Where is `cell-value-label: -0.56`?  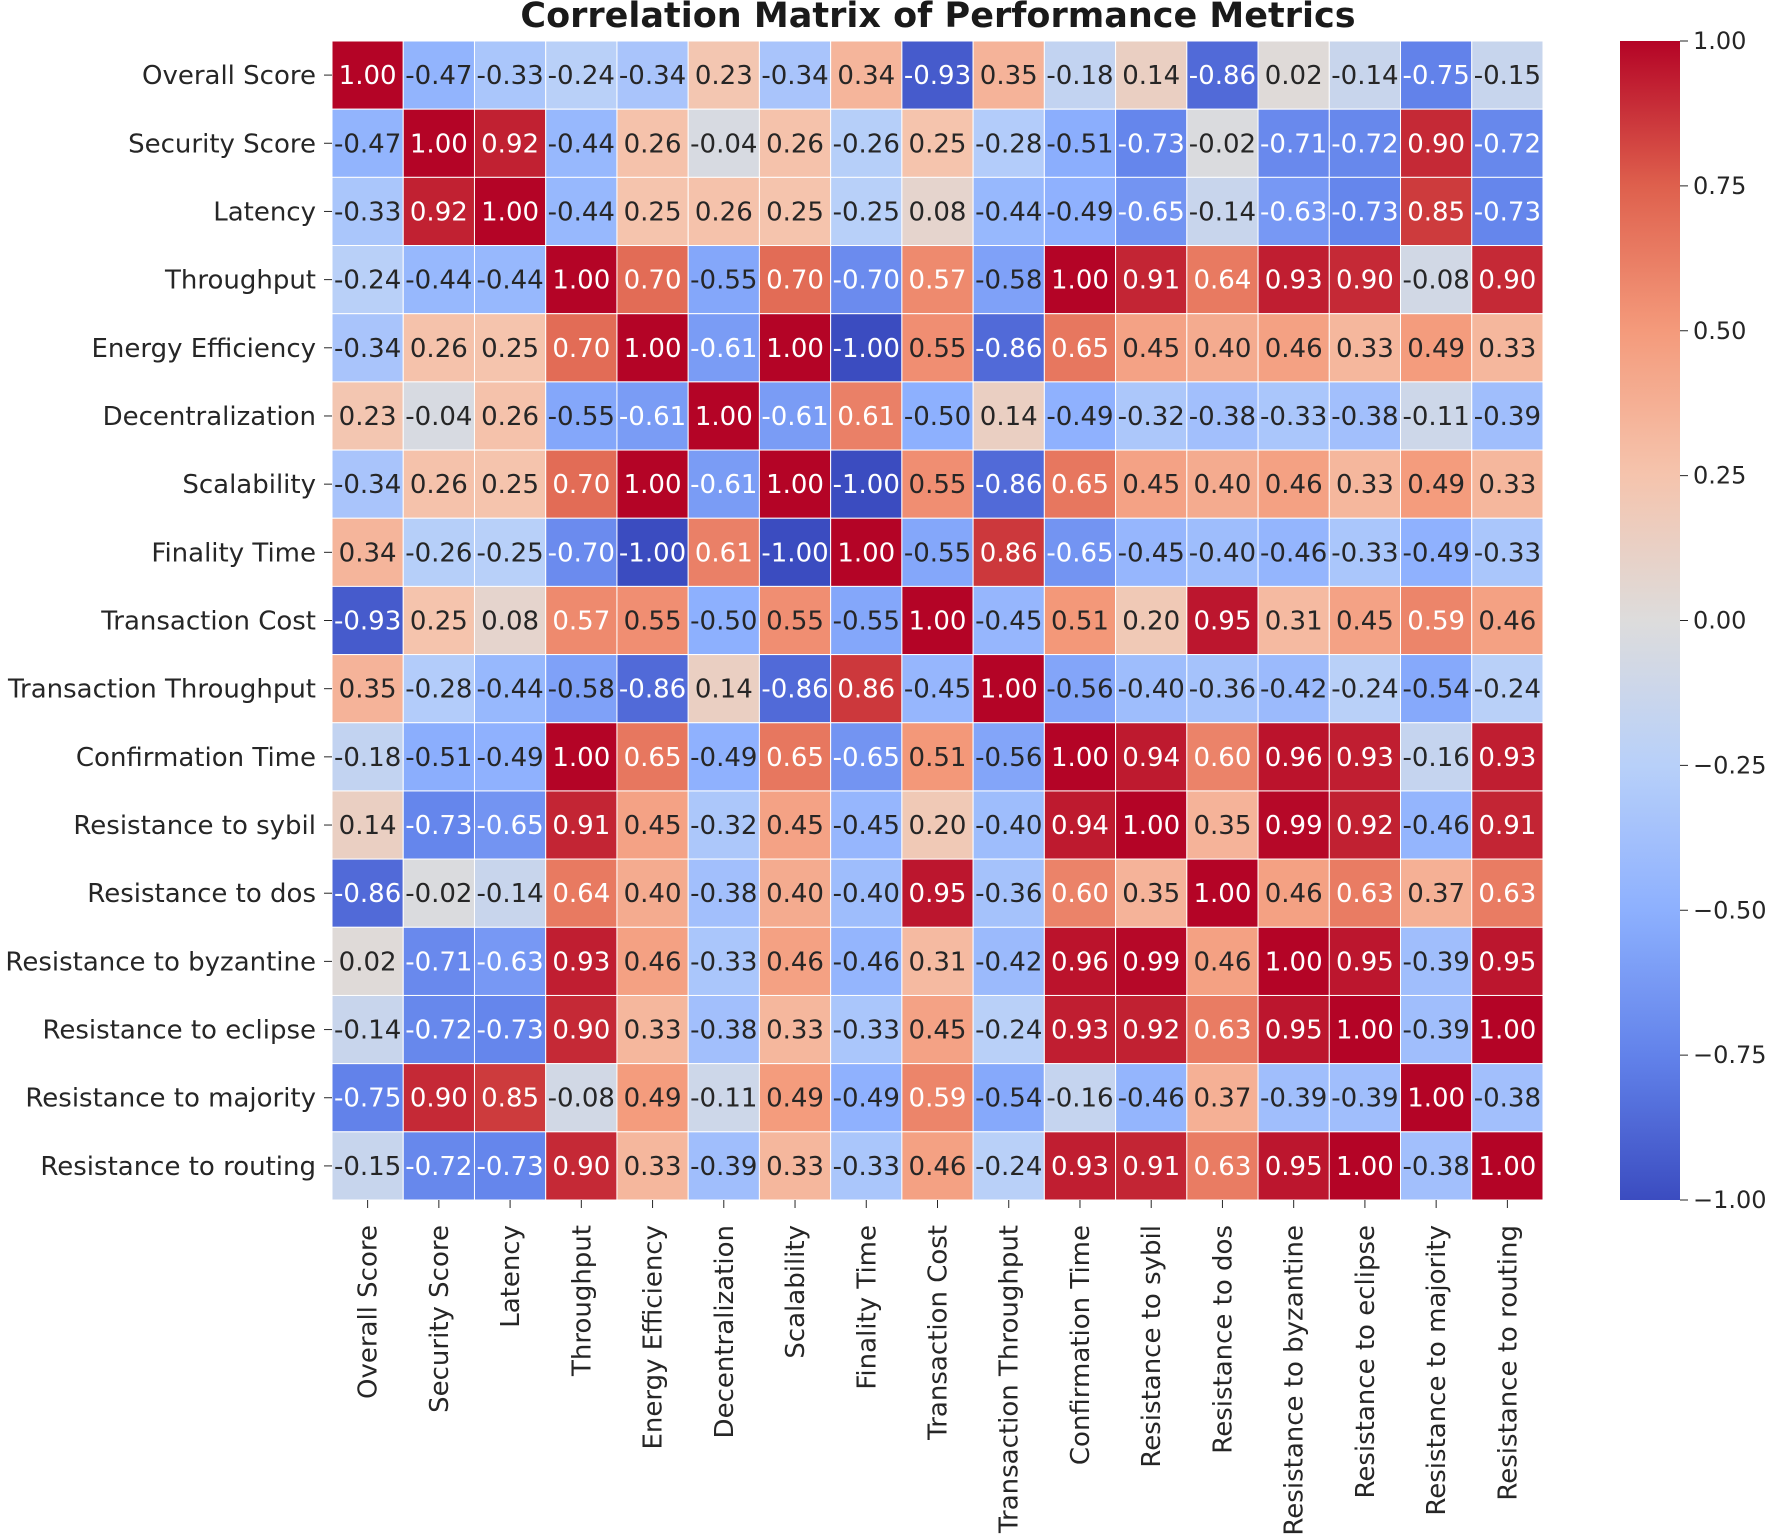 cell-value-label: -0.56 is located at coordinates (1008, 758).